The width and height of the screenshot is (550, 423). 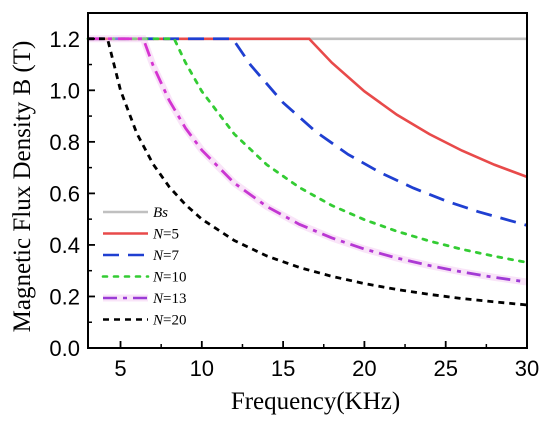 What do you see at coordinates (160, 213) in the screenshot?
I see `legend-label-bs: Bs` at bounding box center [160, 213].